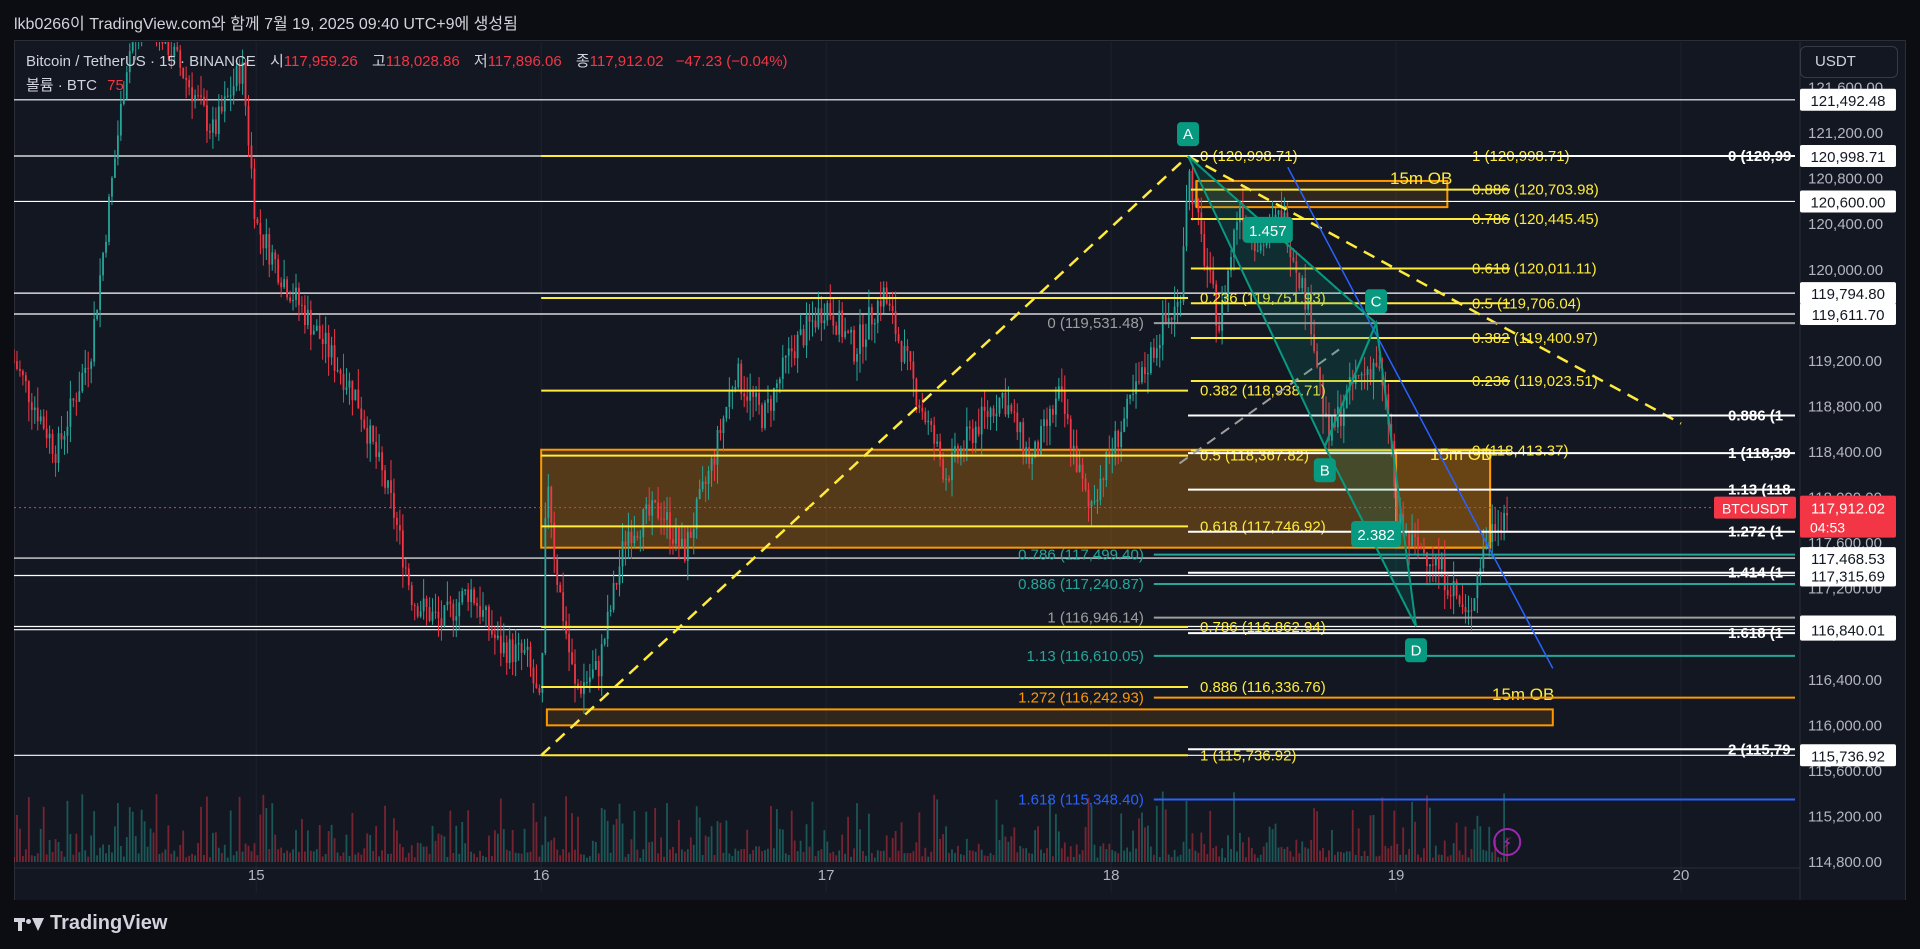  Describe the element at coordinates (141, 61) in the screenshot. I see `symbol-title: Bitcoin / TetherUS · 15 · BINANCE` at that location.